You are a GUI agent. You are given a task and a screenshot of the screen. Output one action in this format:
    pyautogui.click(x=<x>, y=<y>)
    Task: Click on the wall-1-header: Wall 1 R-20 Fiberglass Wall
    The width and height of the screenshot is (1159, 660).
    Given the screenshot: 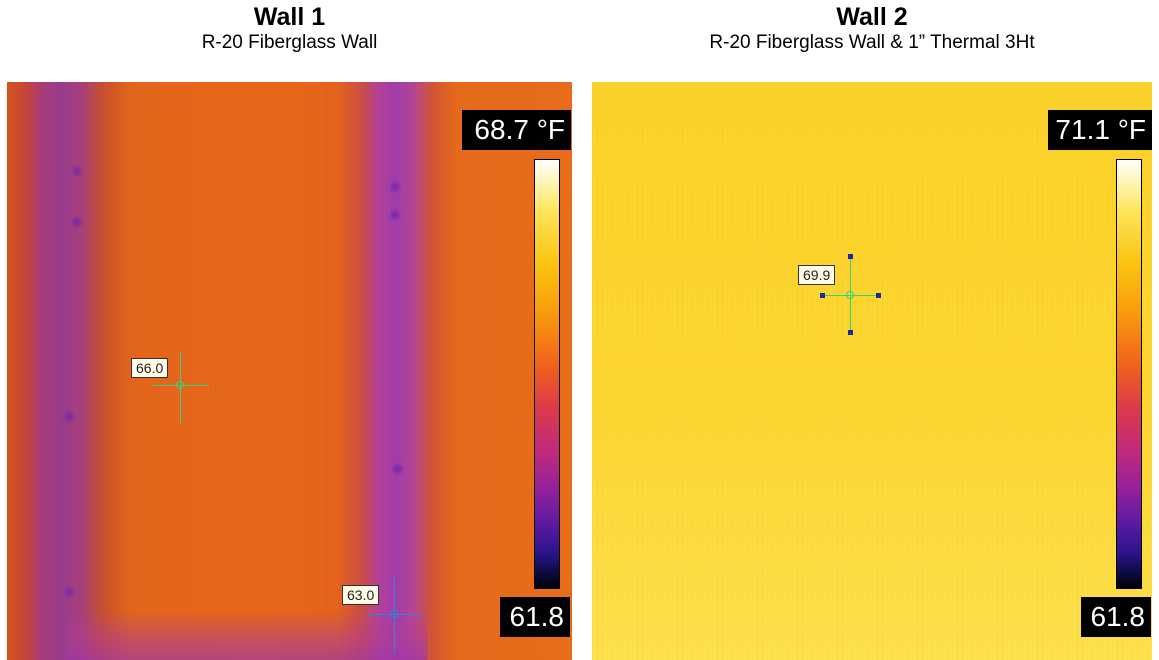 What is the action you would take?
    pyautogui.click(x=289, y=27)
    